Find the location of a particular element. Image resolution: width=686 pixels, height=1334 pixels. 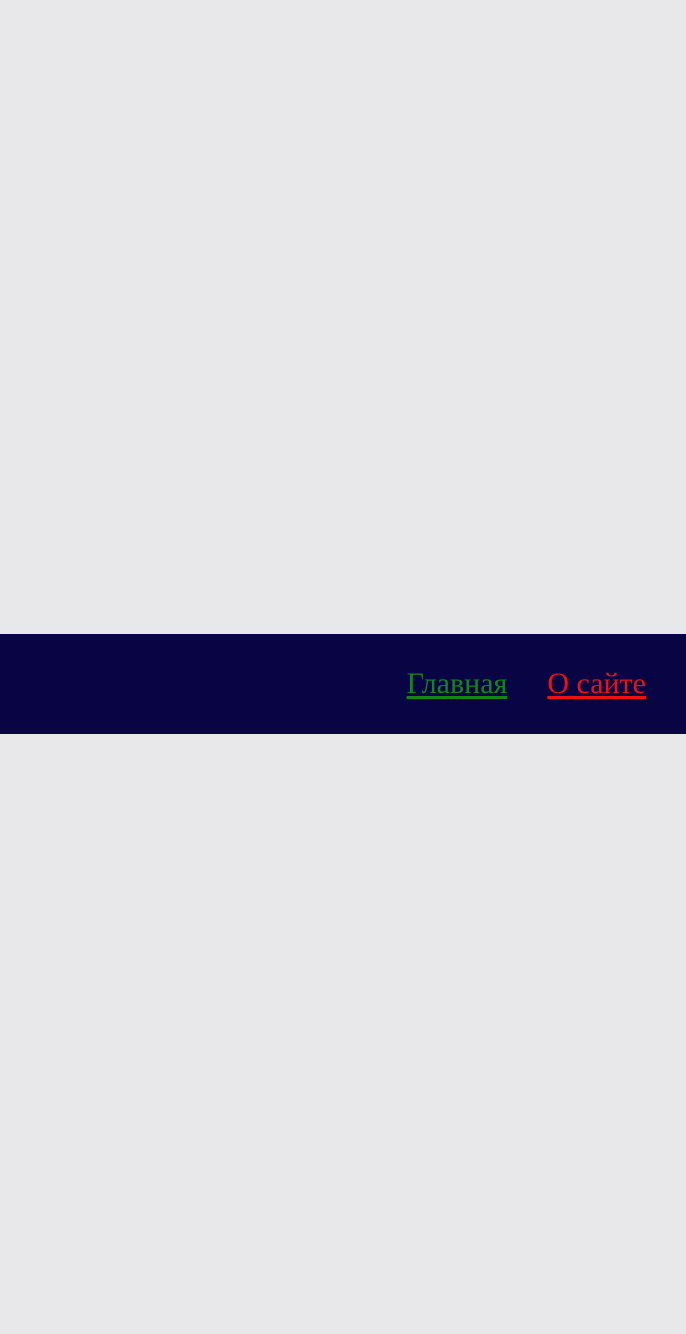

nav-link-about: О сайте is located at coordinates (596, 683).